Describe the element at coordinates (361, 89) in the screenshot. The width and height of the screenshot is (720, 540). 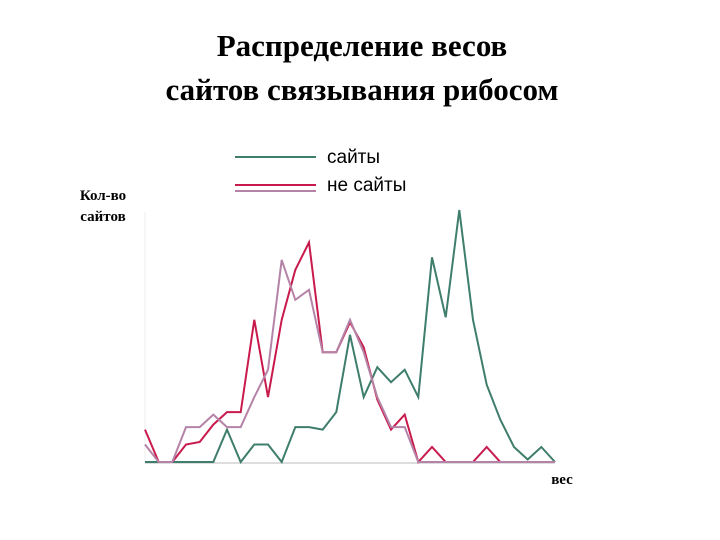
I see `chart-title: сайтов связывания рибосом` at that location.